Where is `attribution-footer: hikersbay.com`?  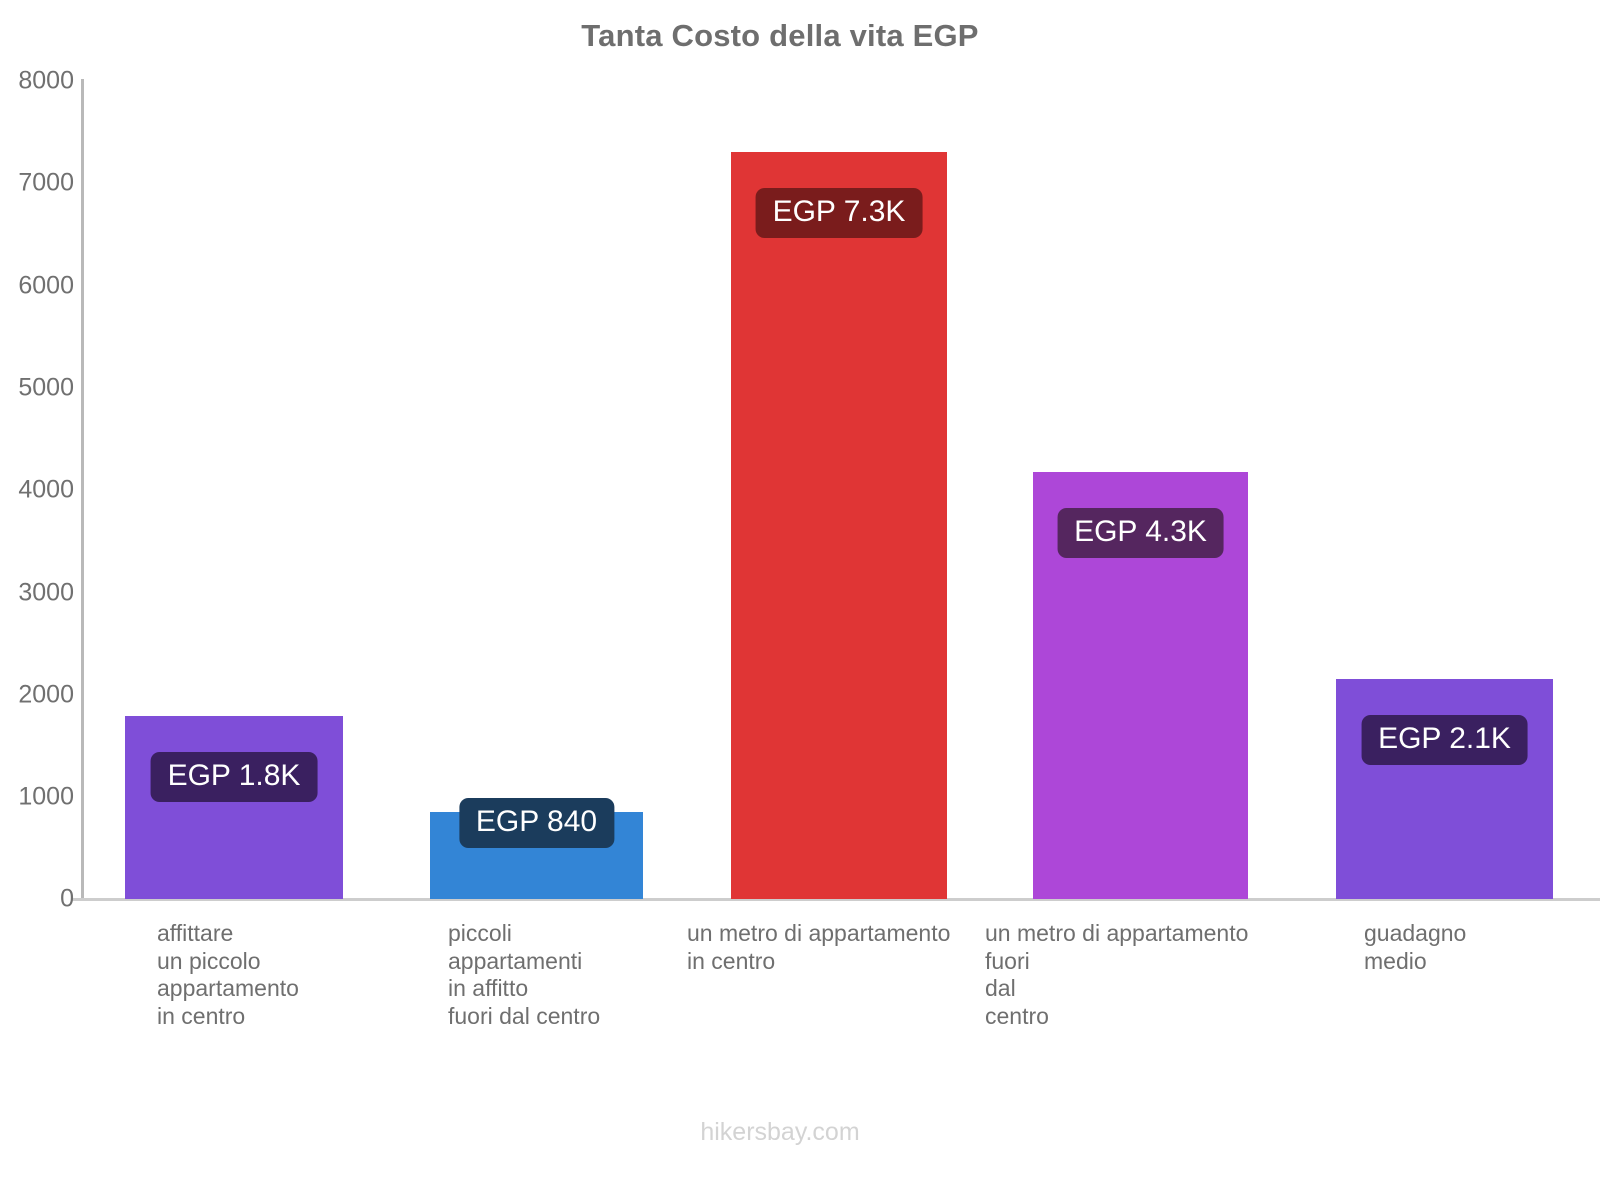 attribution-footer: hikersbay.com is located at coordinates (780, 1132).